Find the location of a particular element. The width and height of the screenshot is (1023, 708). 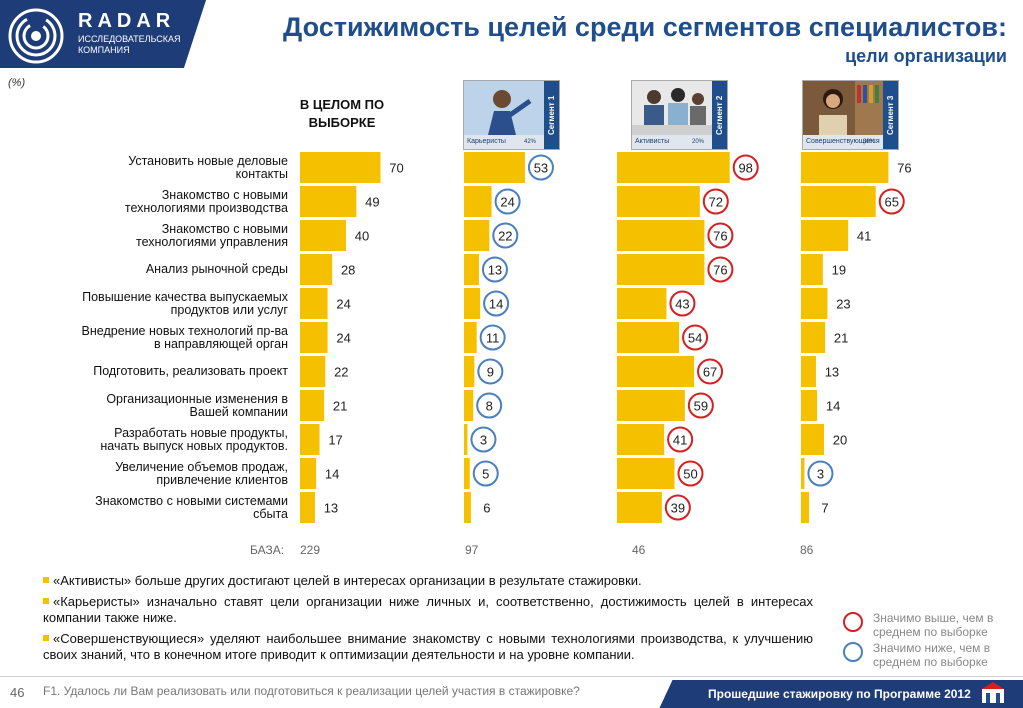

row-label-line: привлечение клиентов is located at coordinates (222, 479).